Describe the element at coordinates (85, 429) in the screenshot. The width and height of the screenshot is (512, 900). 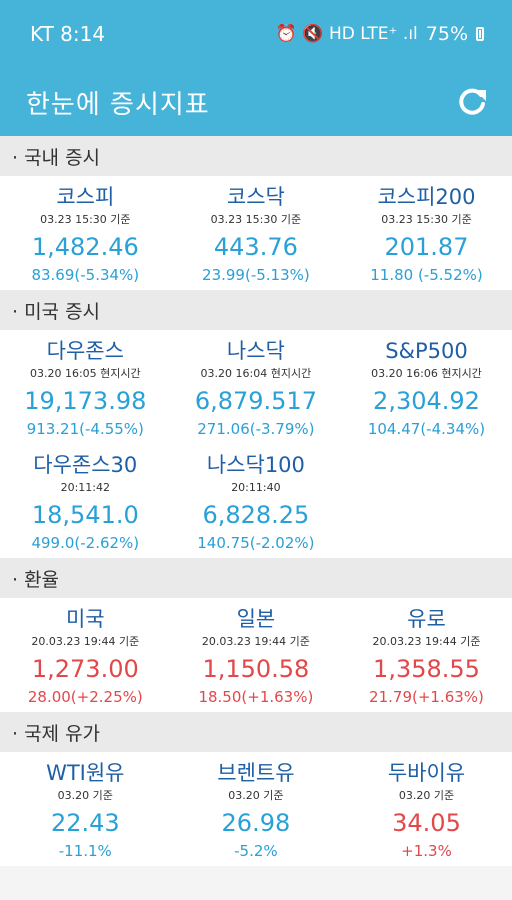
I see `index-change: 913.21(-4.55%)` at that location.